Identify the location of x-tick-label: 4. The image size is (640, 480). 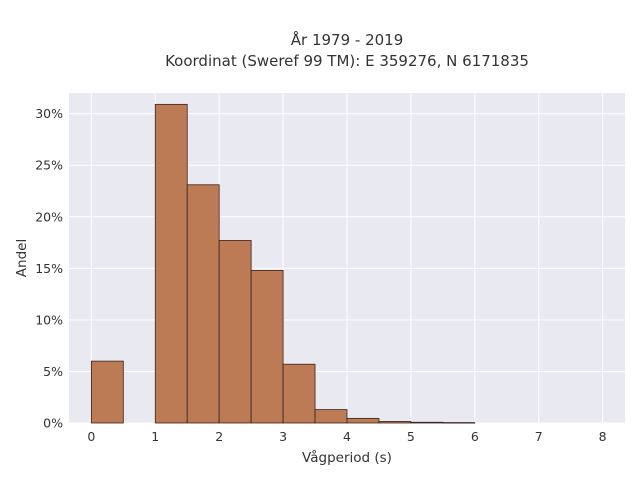
(347, 436).